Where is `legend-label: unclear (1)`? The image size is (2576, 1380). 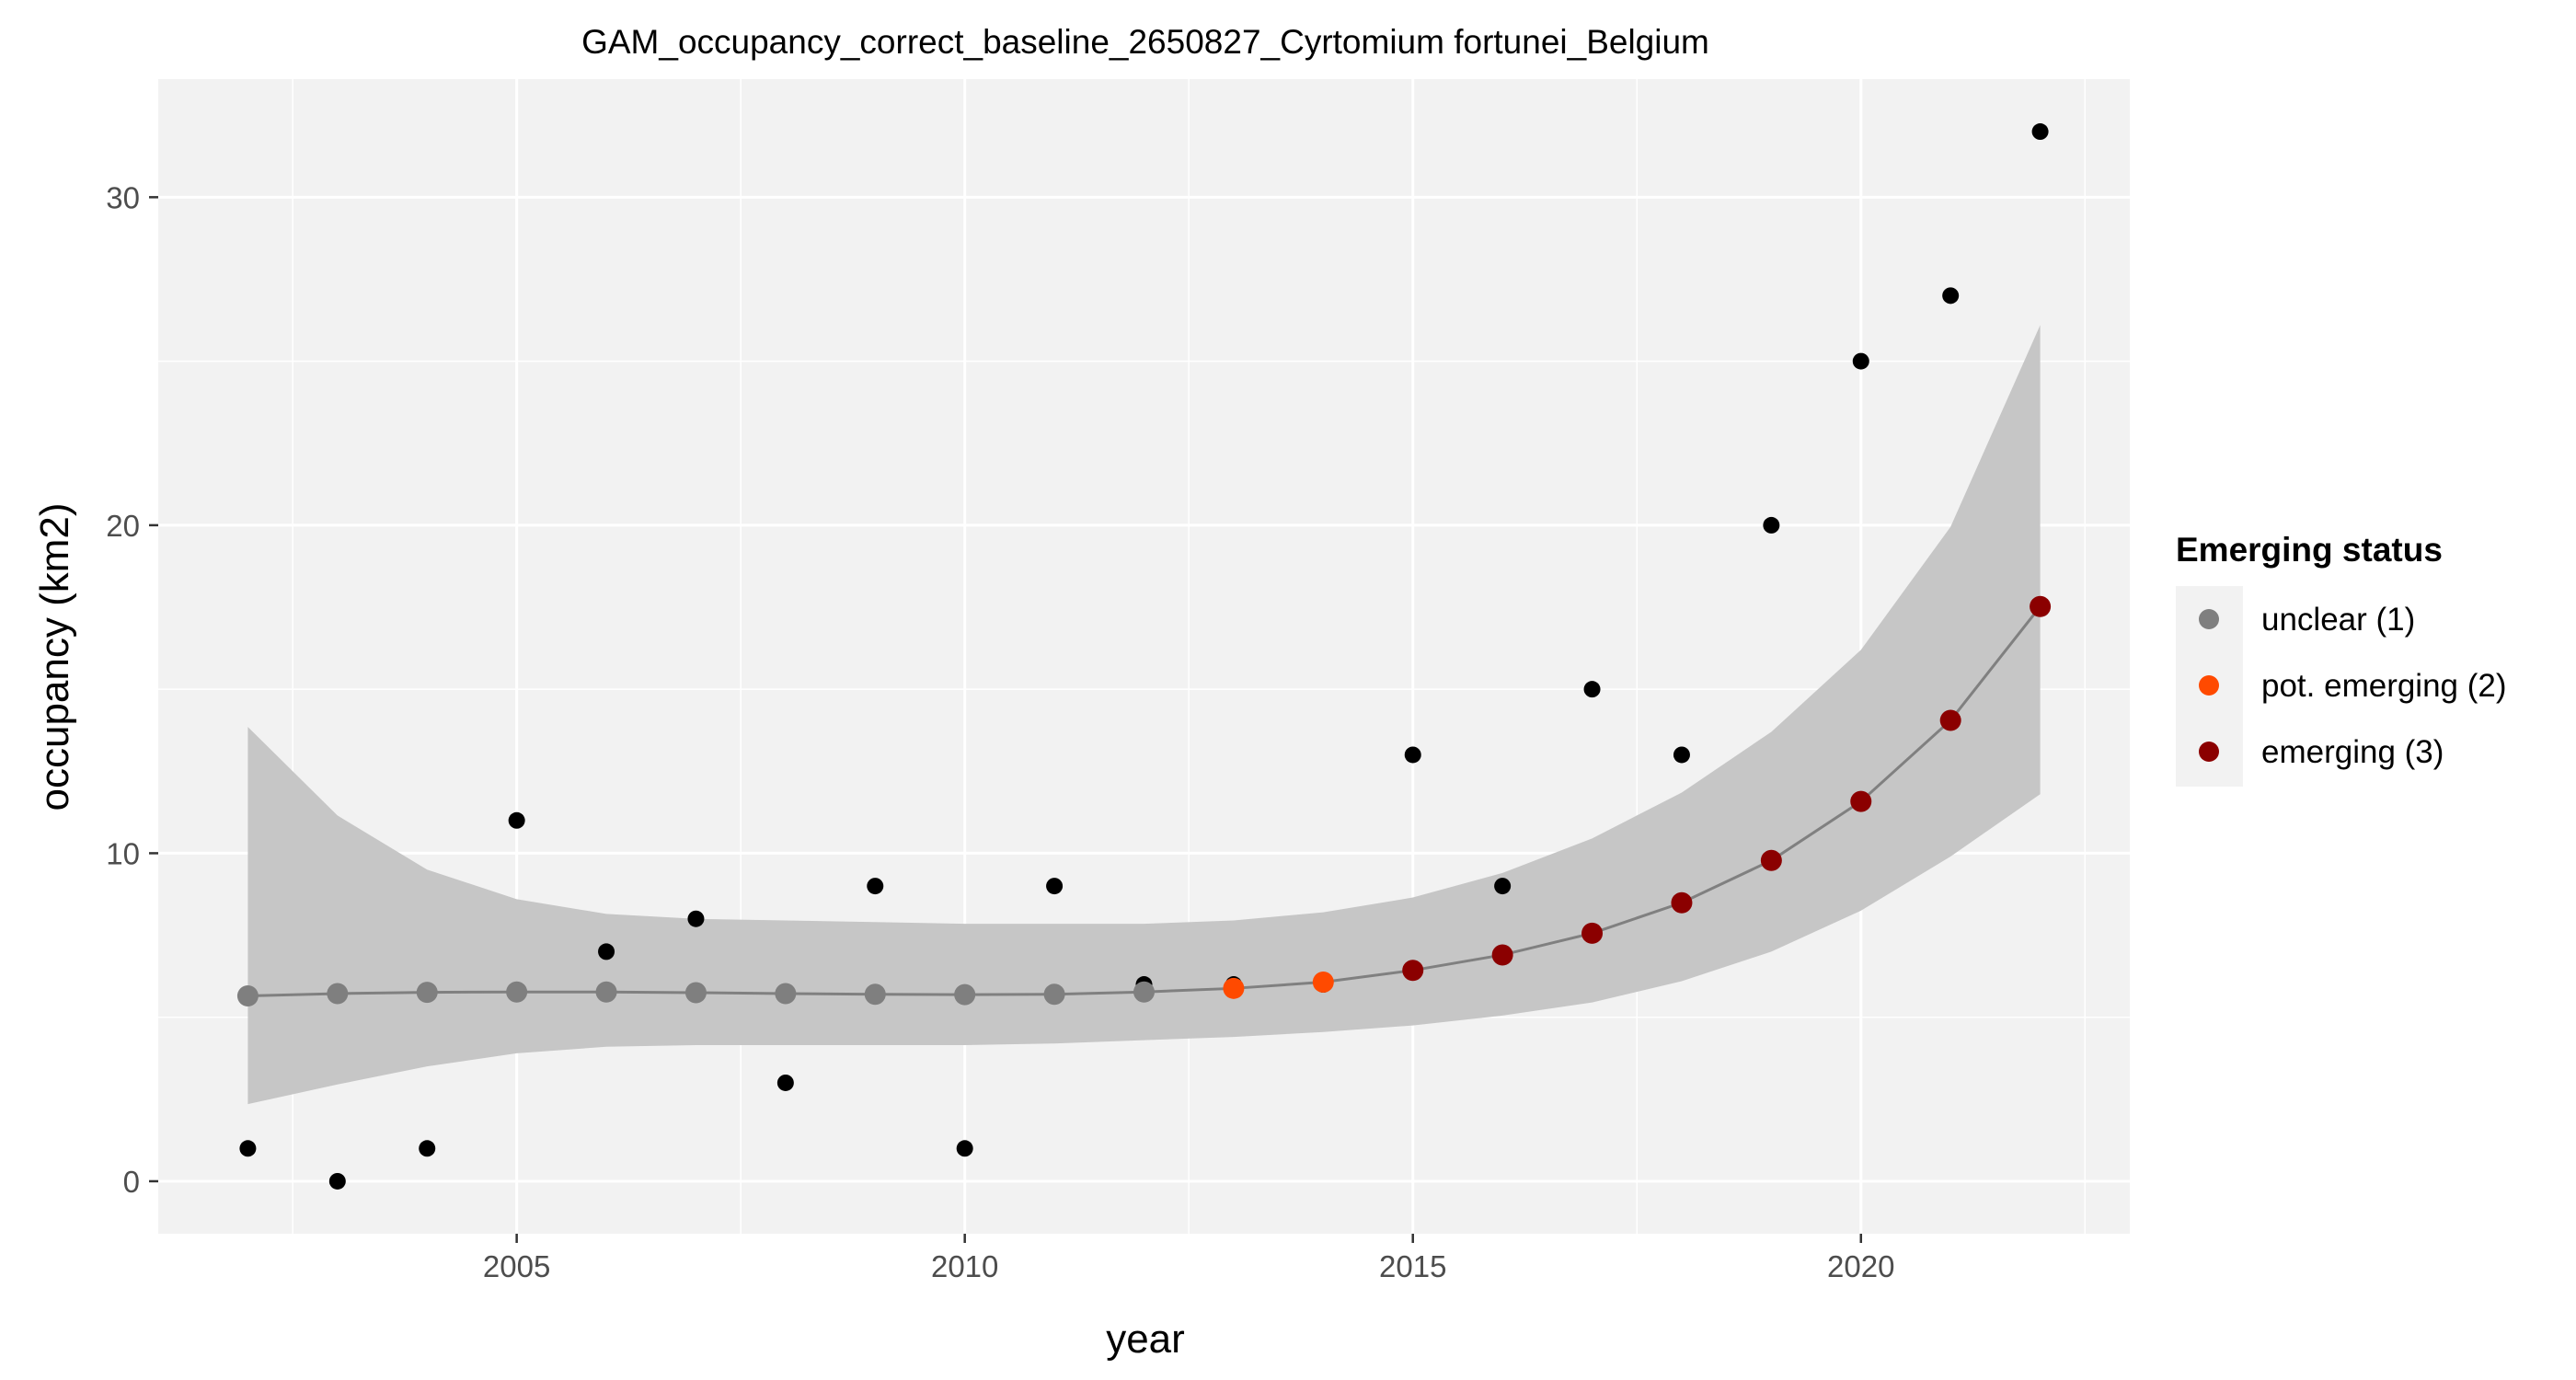
legend-label: unclear (1) is located at coordinates (2338, 620).